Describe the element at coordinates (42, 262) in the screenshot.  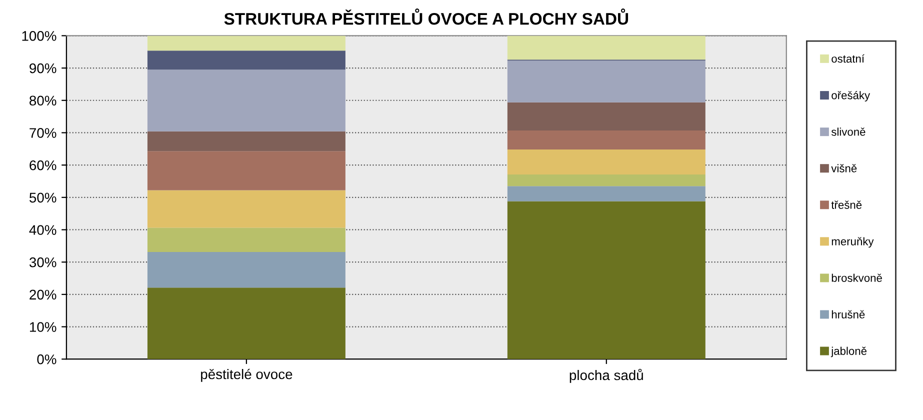
I see `y-tick-label: 30%` at that location.